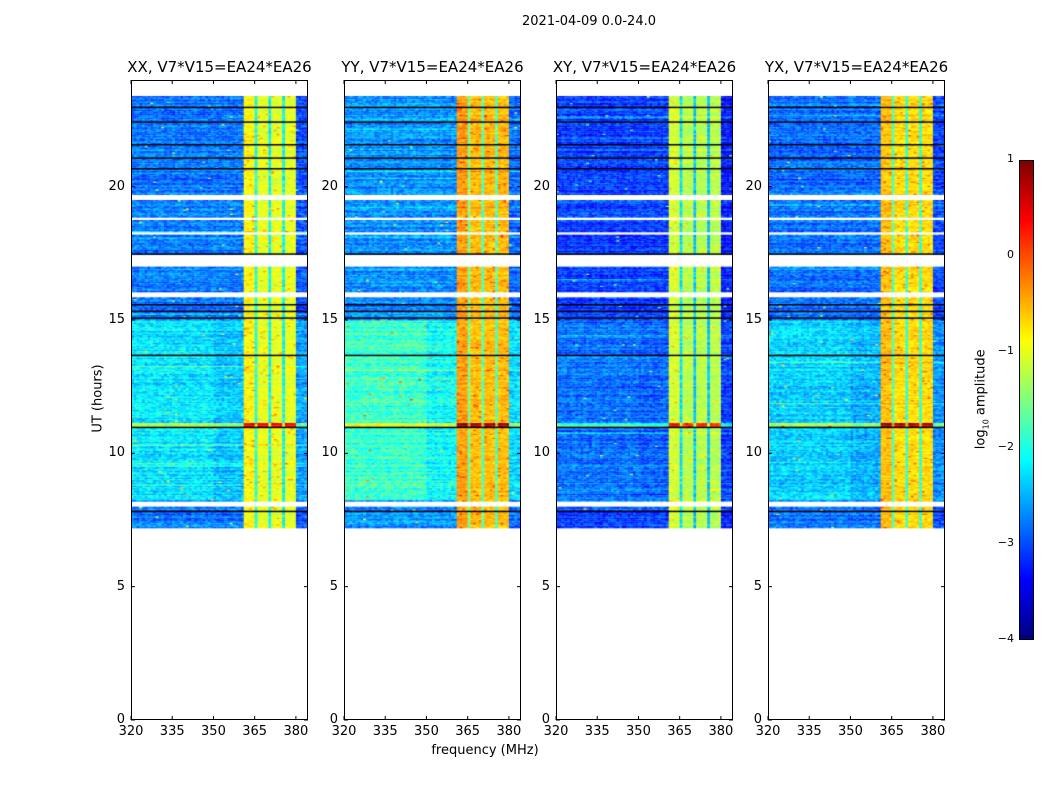  What do you see at coordinates (589, 21) in the screenshot?
I see `figure-title: 2021-04-09 0.0-24.0` at bounding box center [589, 21].